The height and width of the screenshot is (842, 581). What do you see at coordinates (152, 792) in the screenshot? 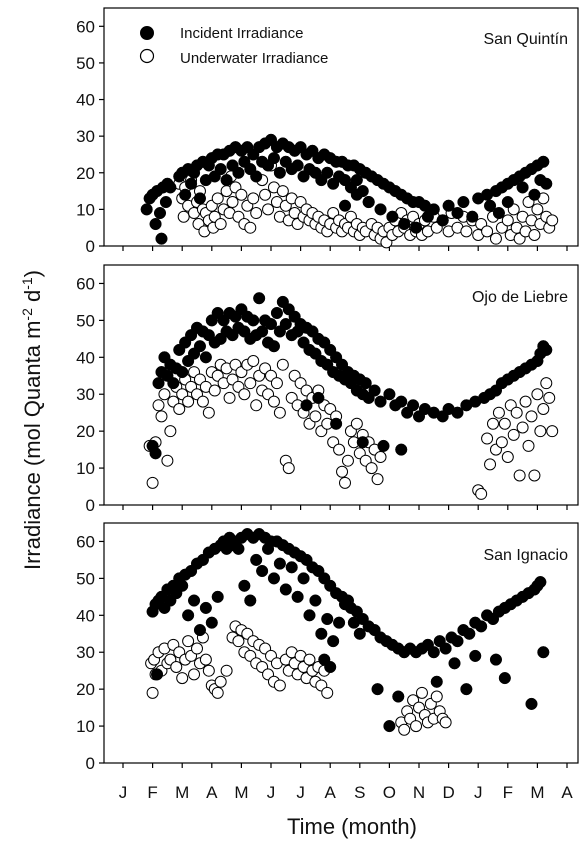
I see `x-tick-label: F` at bounding box center [152, 792].